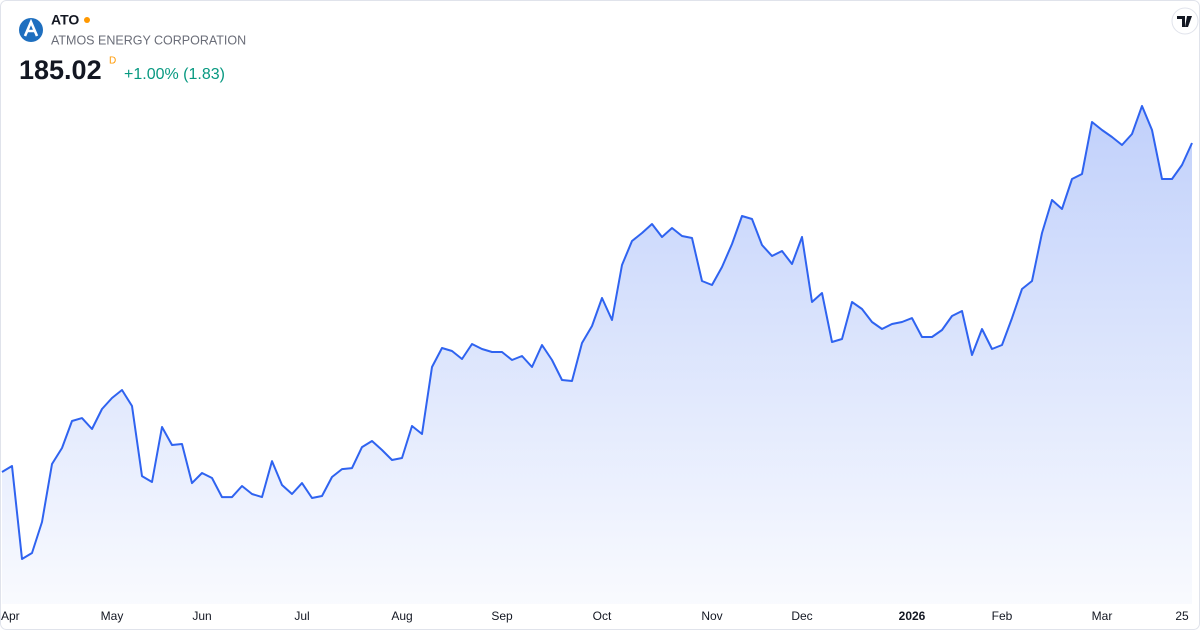 The height and width of the screenshot is (635, 1200). What do you see at coordinates (401, 616) in the screenshot?
I see `x-tick-label: Aug` at bounding box center [401, 616].